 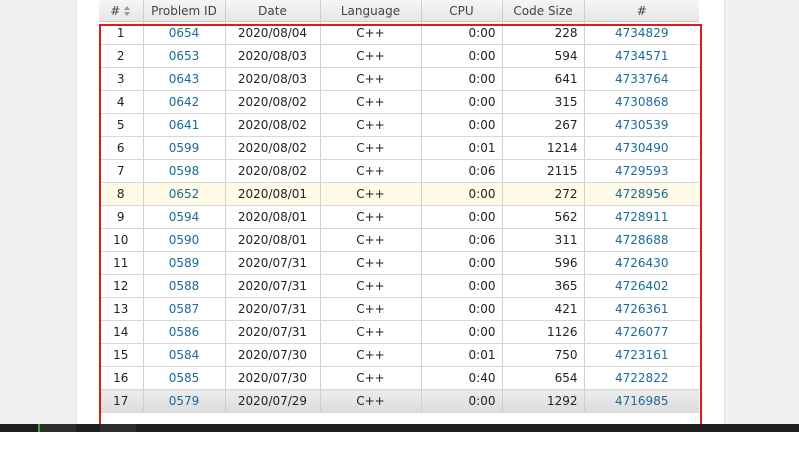 I want to click on code-size: 1292, so click(x=543, y=401).